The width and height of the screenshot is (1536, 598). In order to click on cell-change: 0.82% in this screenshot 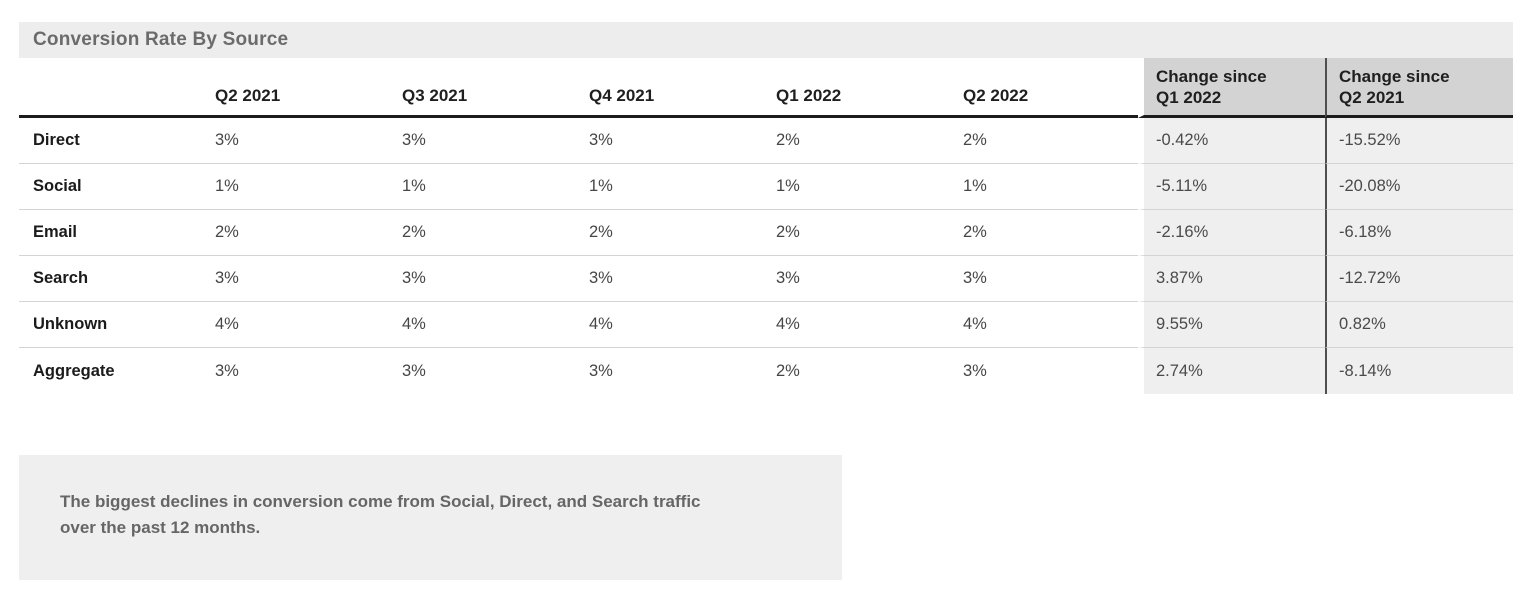, I will do `click(1419, 325)`.